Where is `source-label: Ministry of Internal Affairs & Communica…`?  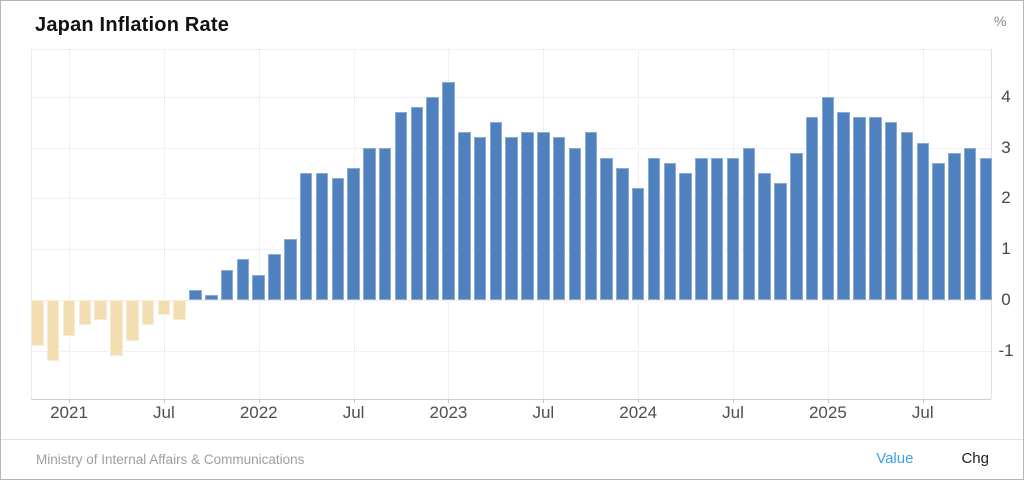 source-label: Ministry of Internal Affairs & Communica… is located at coordinates (170, 459).